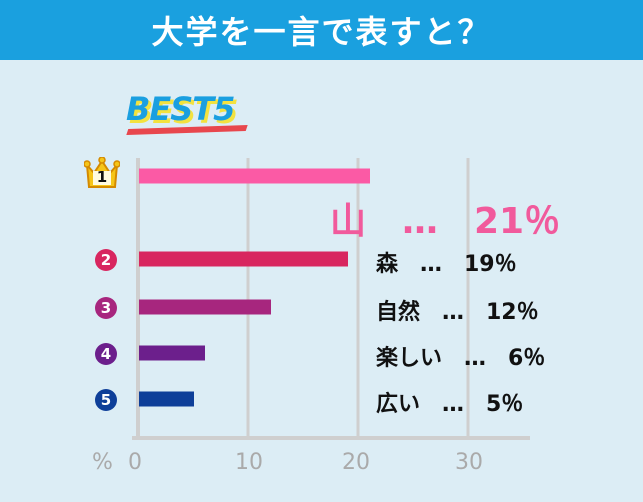  Describe the element at coordinates (205, 307) in the screenshot. I see `bar-自然` at that location.